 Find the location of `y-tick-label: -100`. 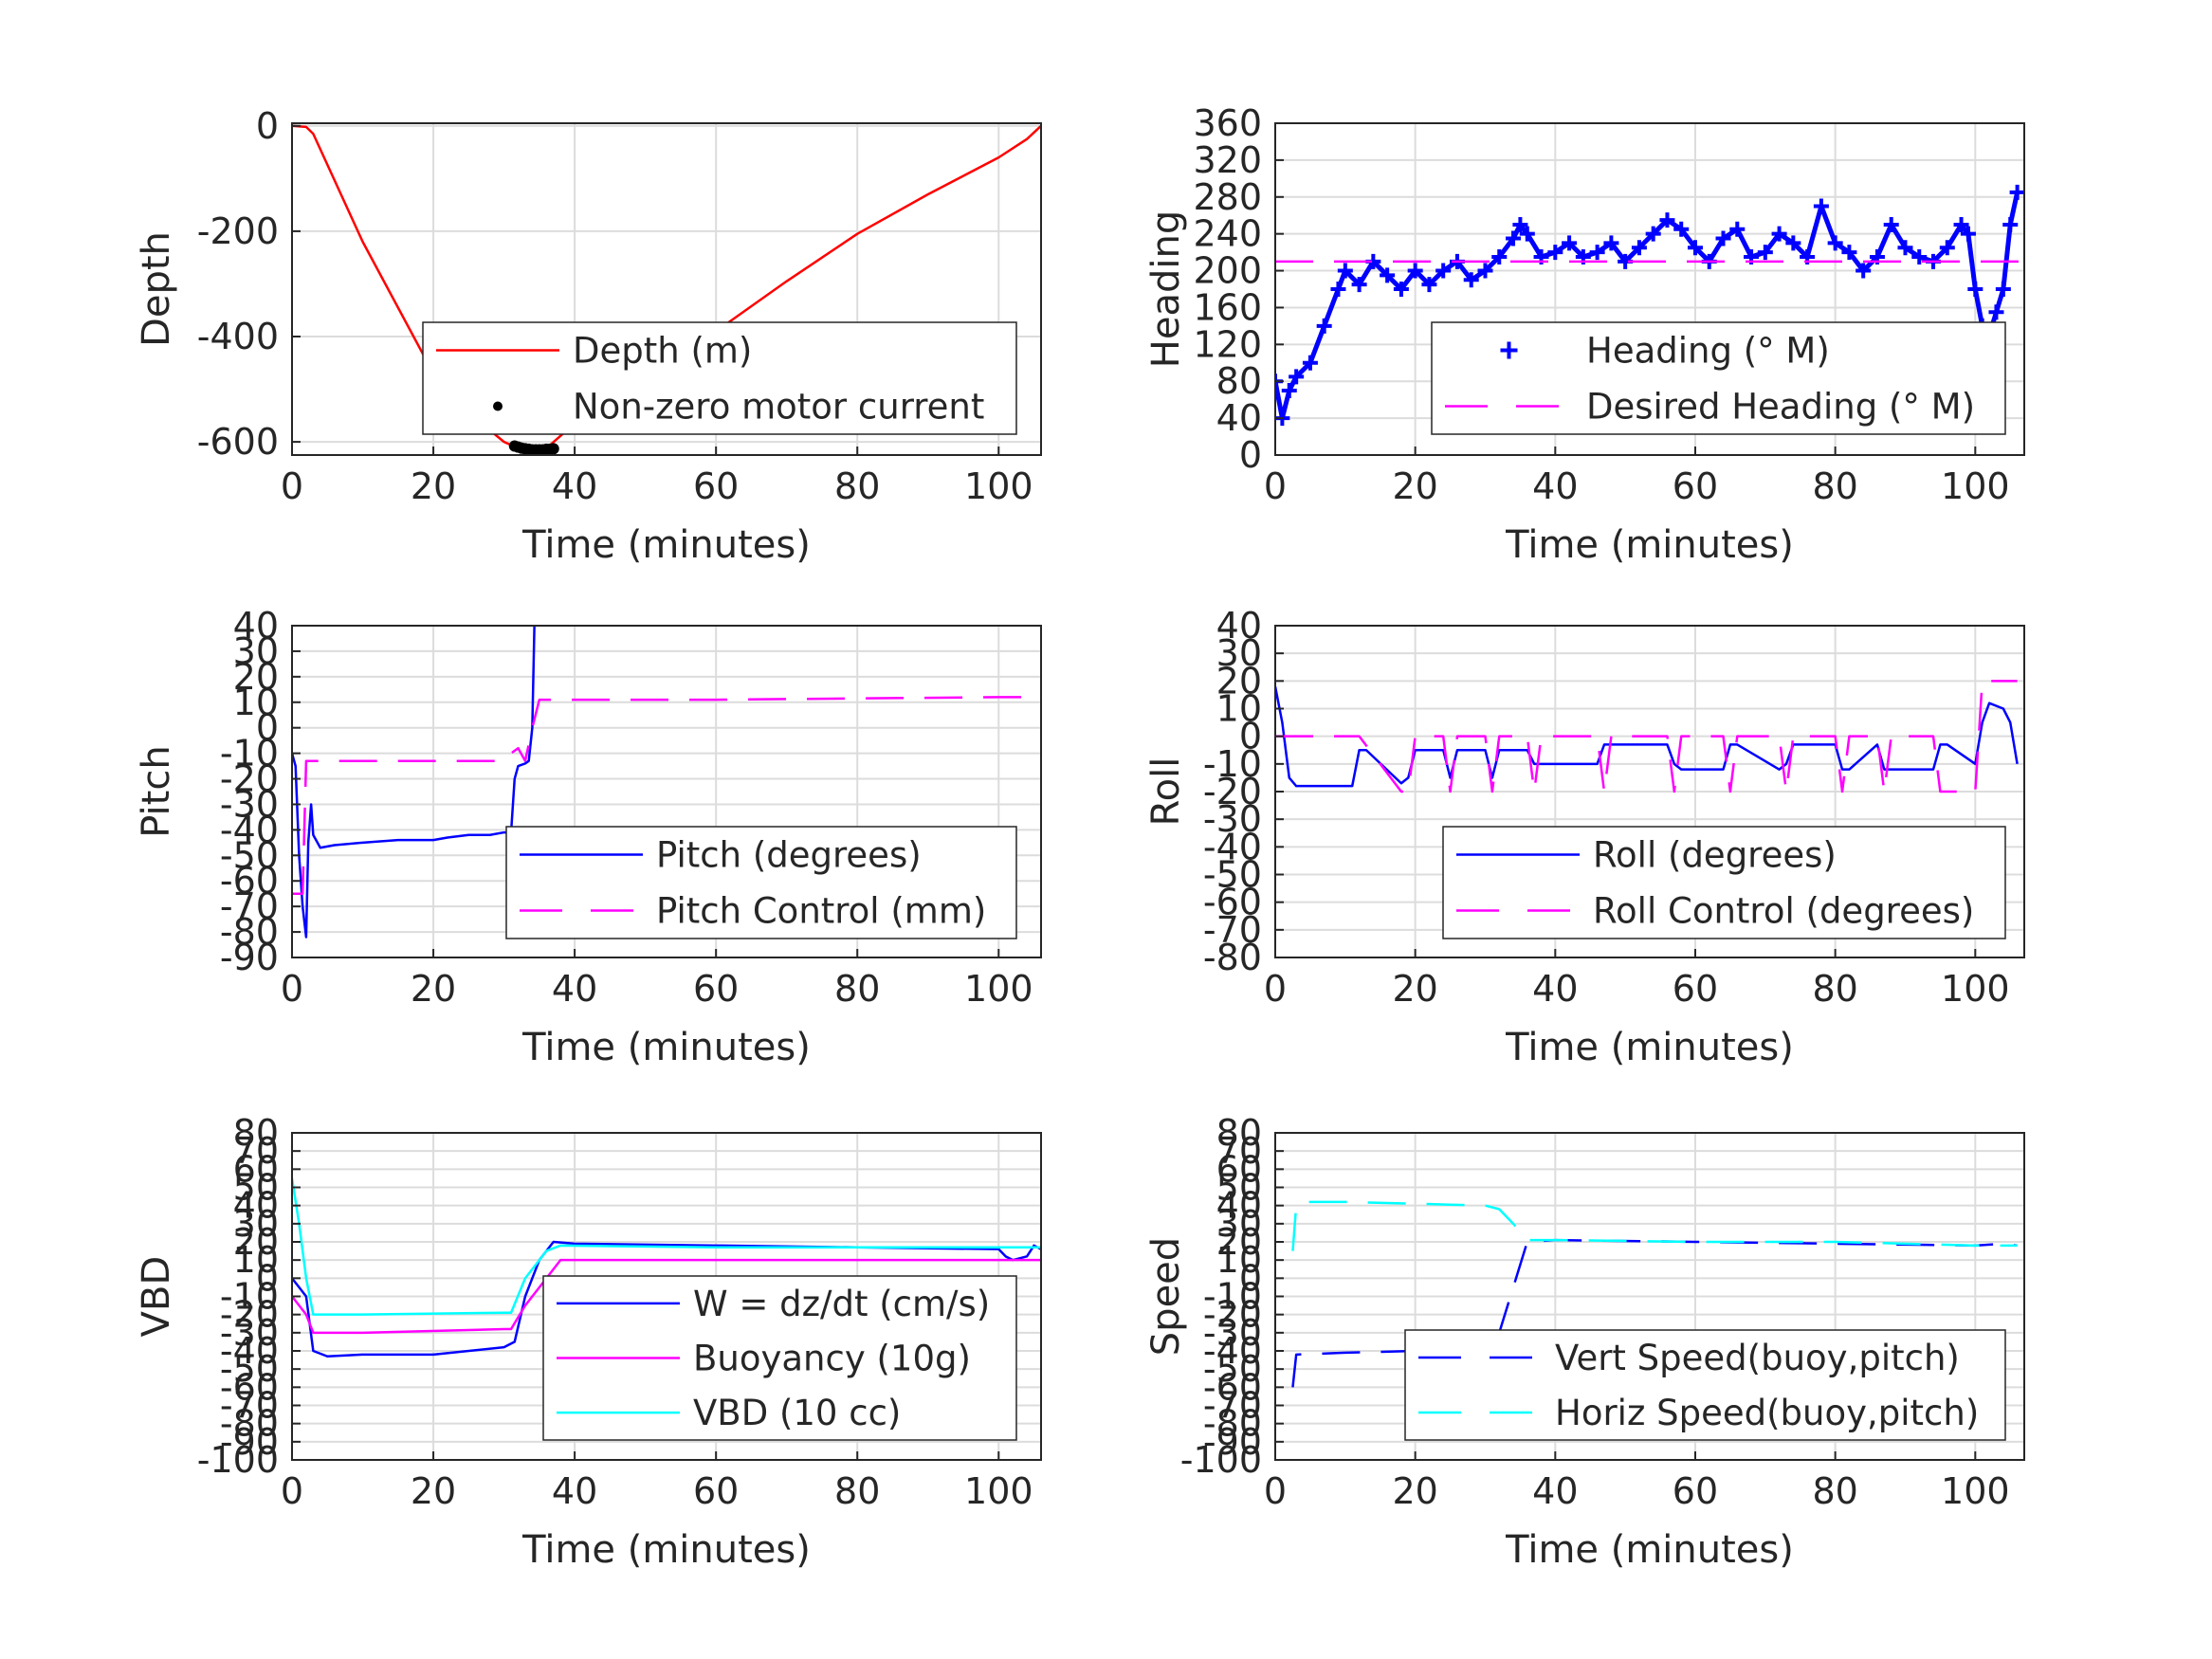

y-tick-label: -100 is located at coordinates (238, 1460).